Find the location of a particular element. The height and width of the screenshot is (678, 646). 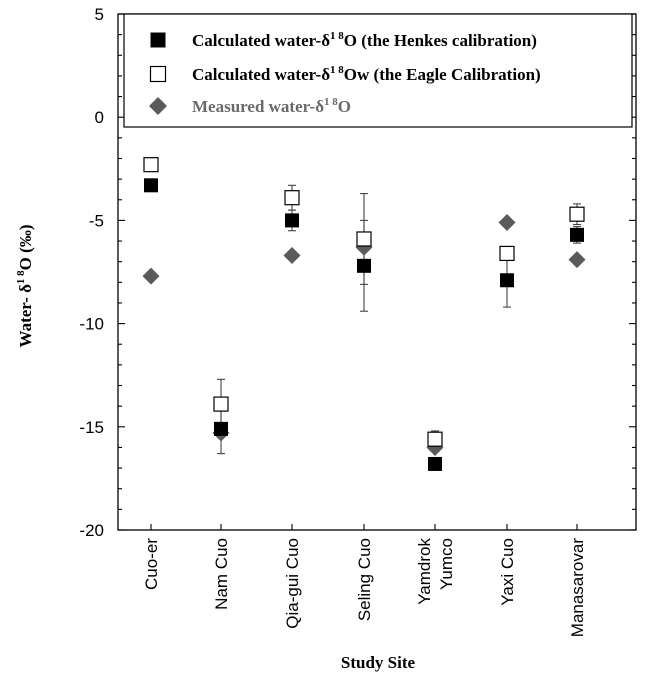

y-title-part: O (‰) is located at coordinates (25, 248).